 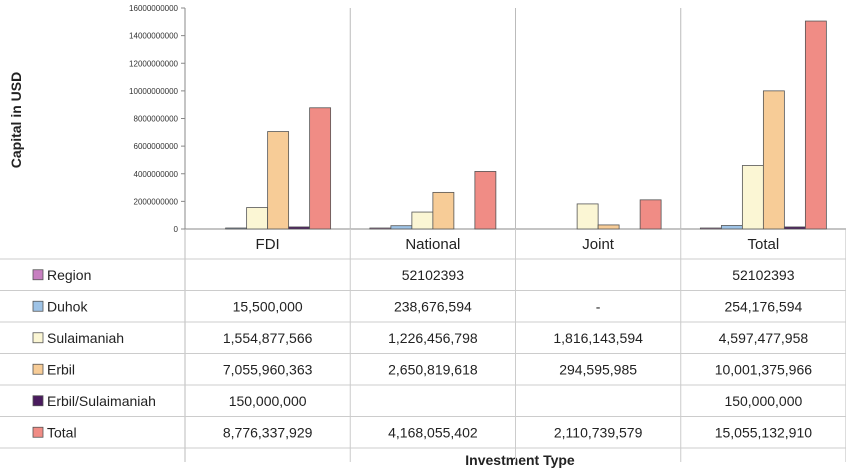 What do you see at coordinates (598, 306) in the screenshot?
I see `table-cell: -` at bounding box center [598, 306].